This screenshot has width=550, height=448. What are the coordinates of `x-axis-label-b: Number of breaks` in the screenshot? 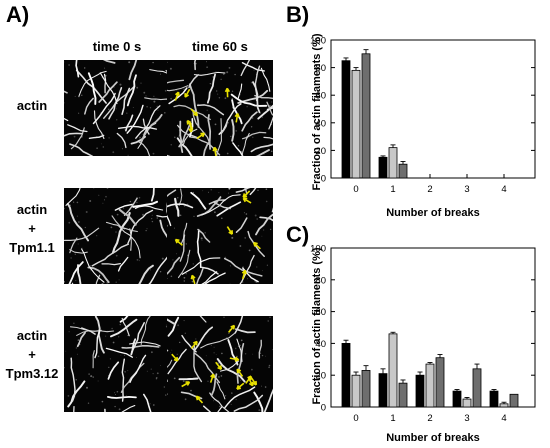 It's located at (433, 213).